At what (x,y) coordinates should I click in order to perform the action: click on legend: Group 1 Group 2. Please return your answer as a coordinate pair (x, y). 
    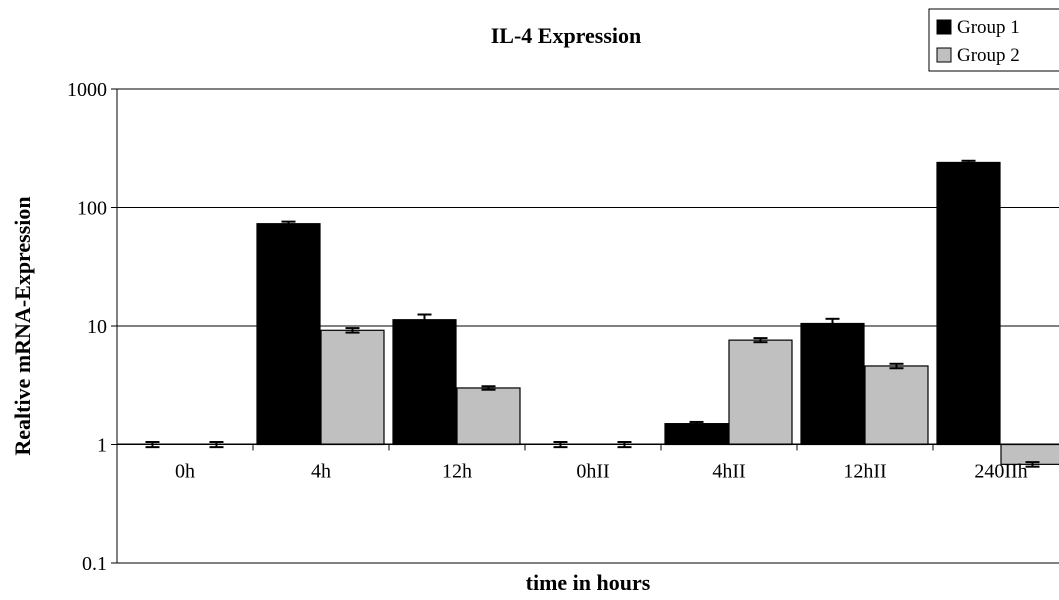
    Looking at the image, I should click on (993, 40).